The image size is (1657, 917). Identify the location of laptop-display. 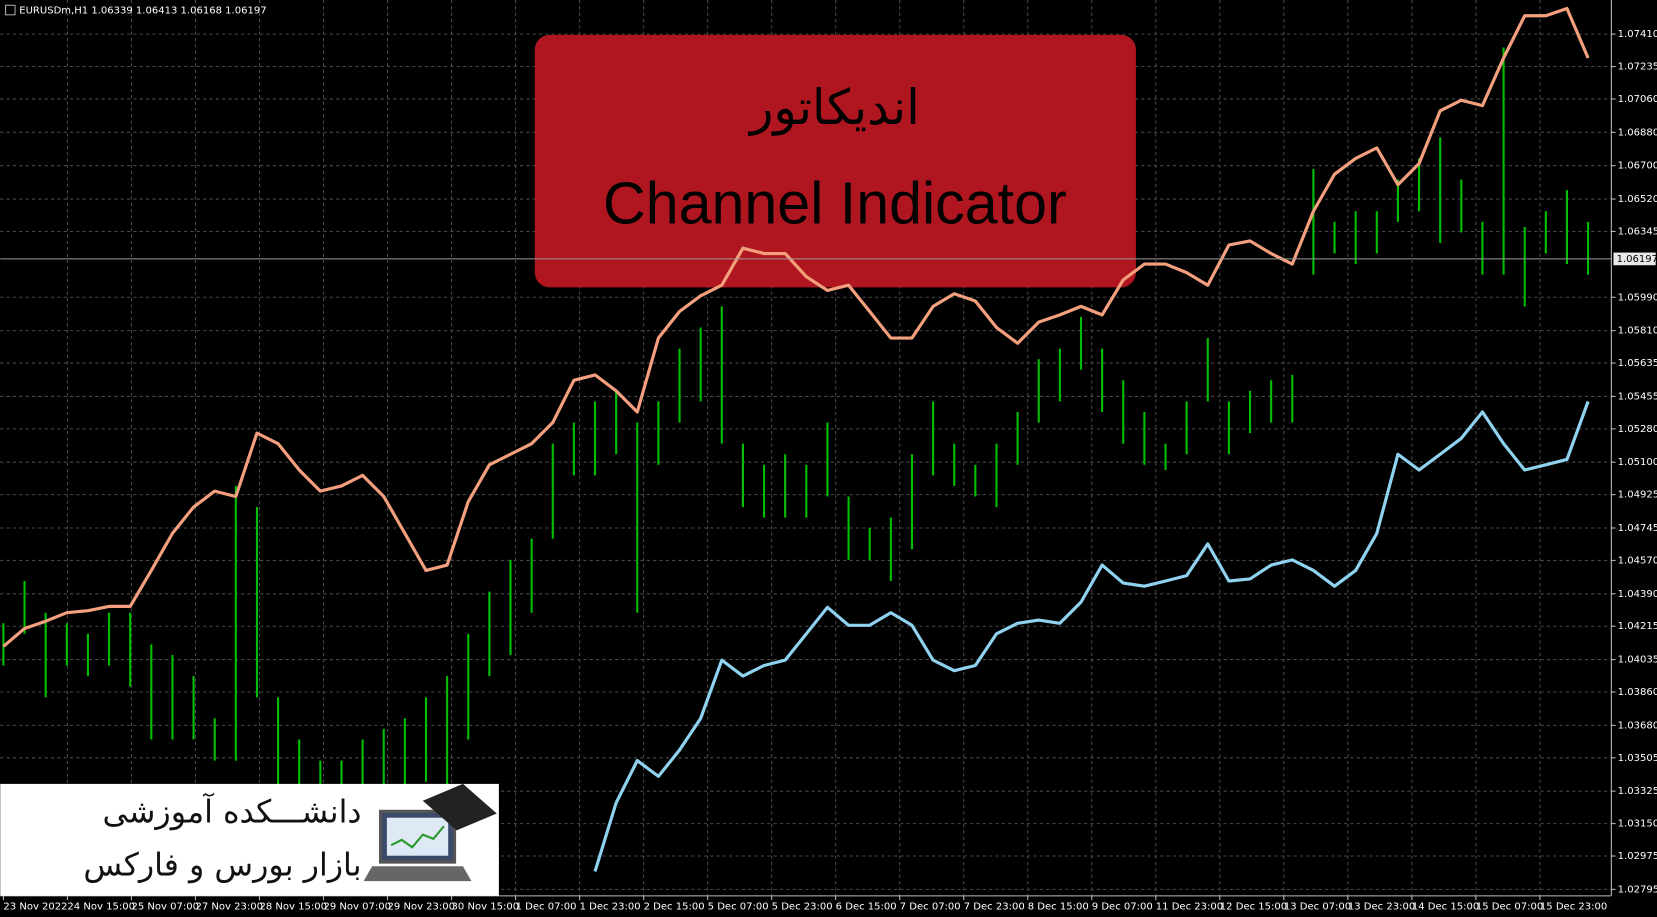
(417, 836).